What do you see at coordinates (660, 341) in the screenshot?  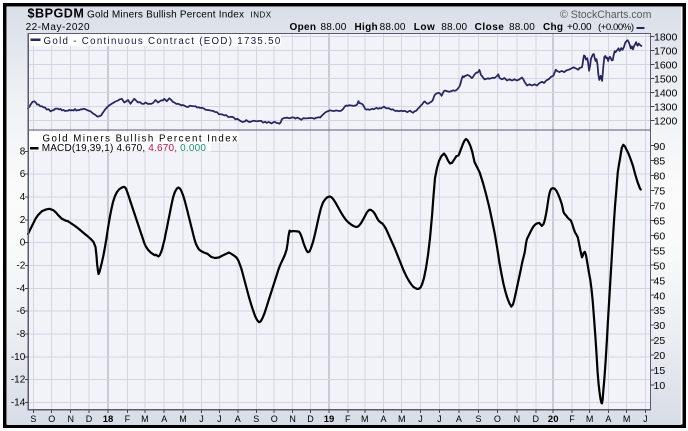 I see `svg-text: 25` at bounding box center [660, 341].